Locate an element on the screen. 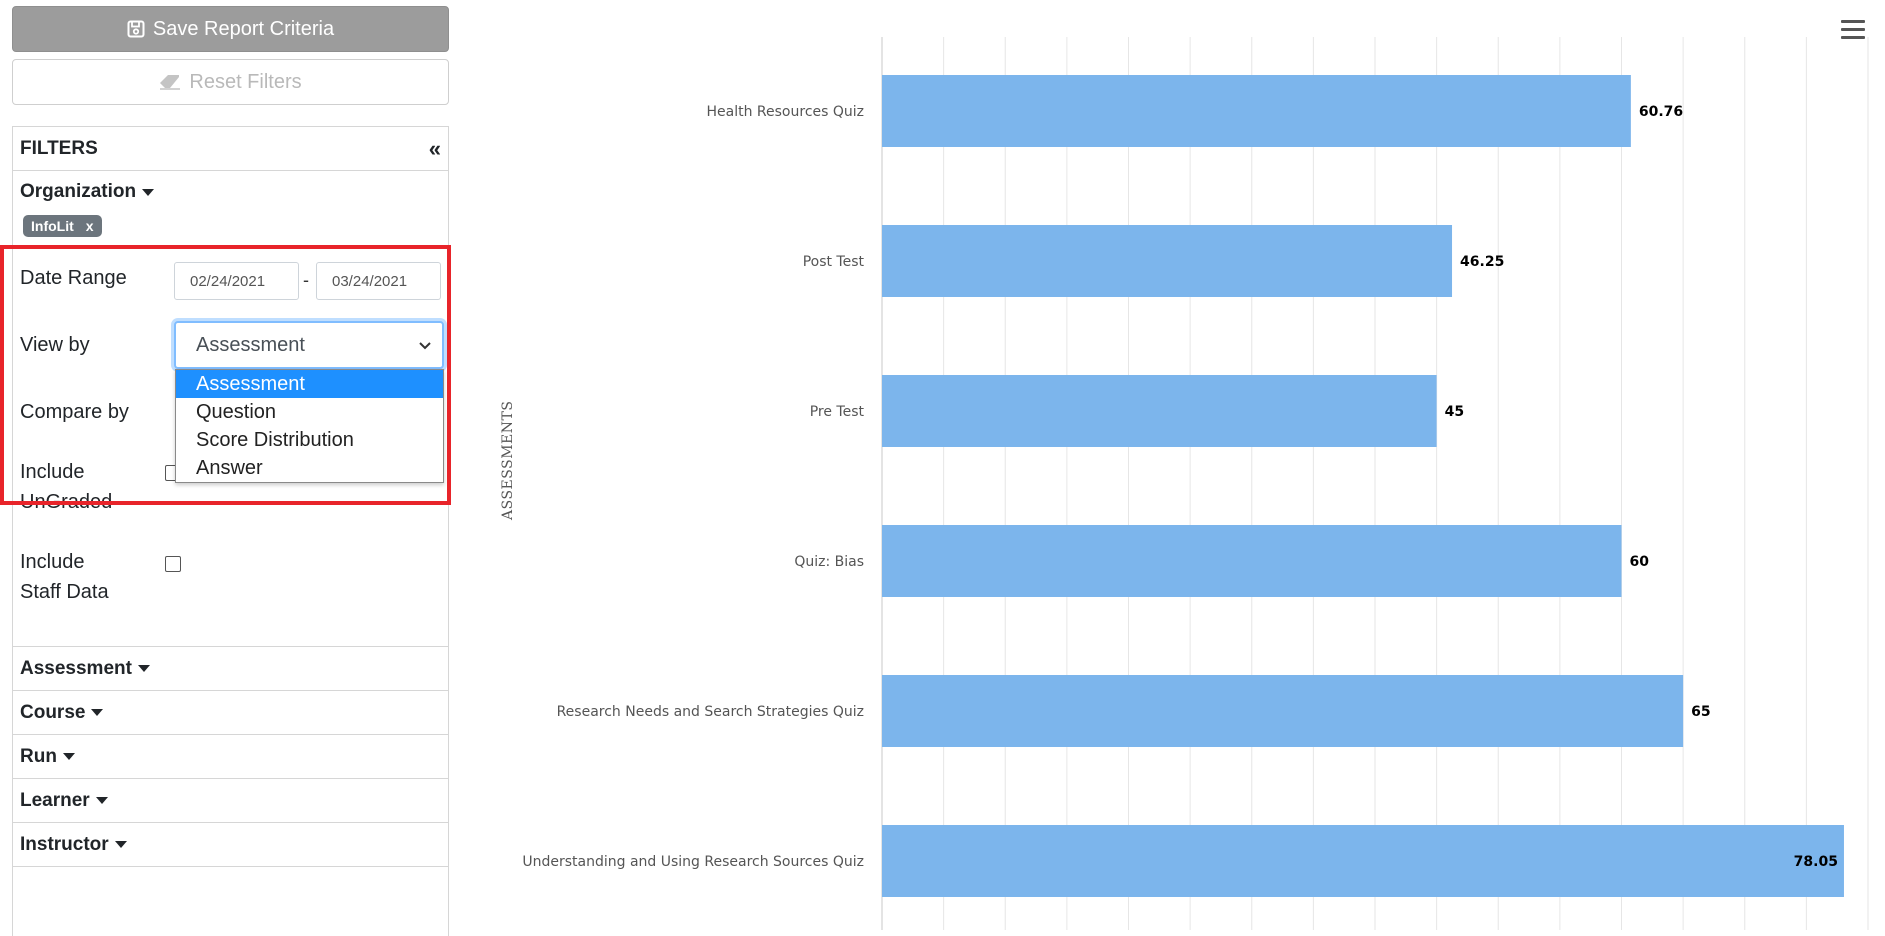  category-label: Quiz: Bias is located at coordinates (829, 562).